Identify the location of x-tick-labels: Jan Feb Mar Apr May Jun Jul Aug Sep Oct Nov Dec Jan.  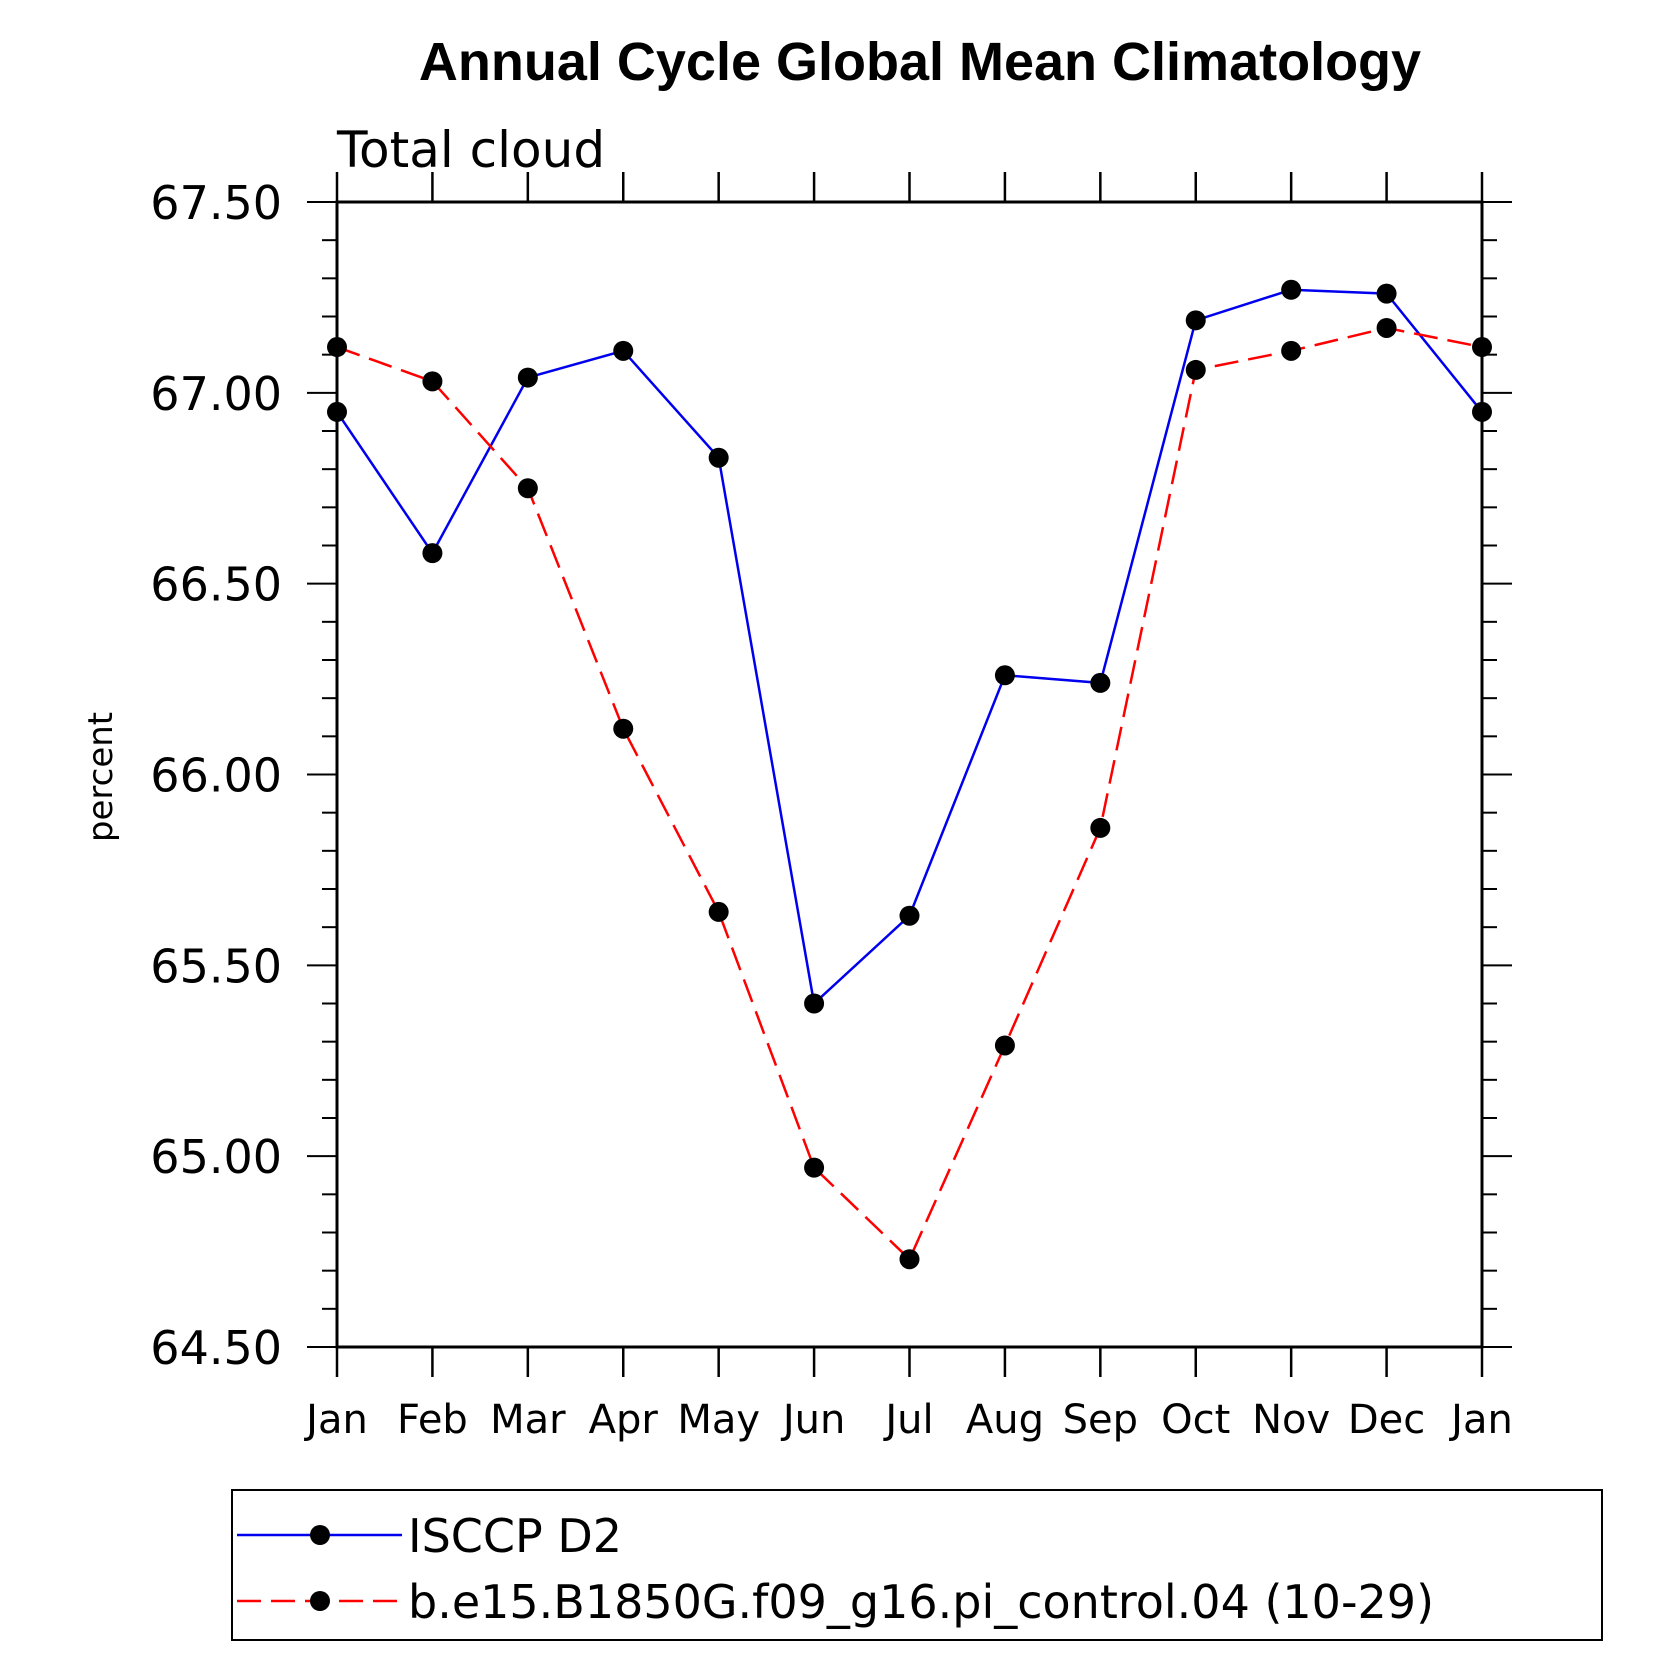
(908, 1420).